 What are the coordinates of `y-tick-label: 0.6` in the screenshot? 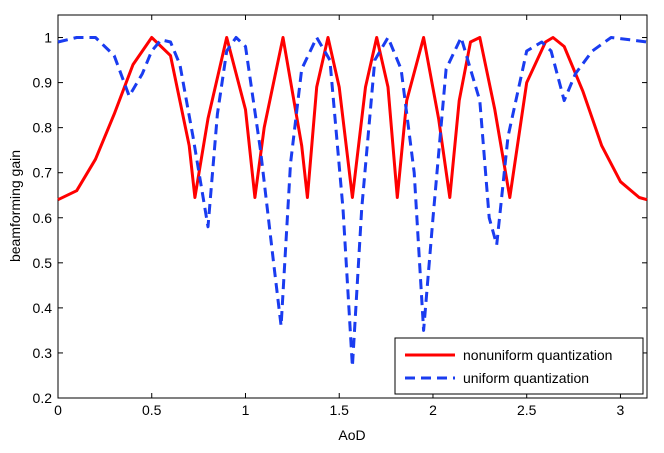 It's located at (43, 218).